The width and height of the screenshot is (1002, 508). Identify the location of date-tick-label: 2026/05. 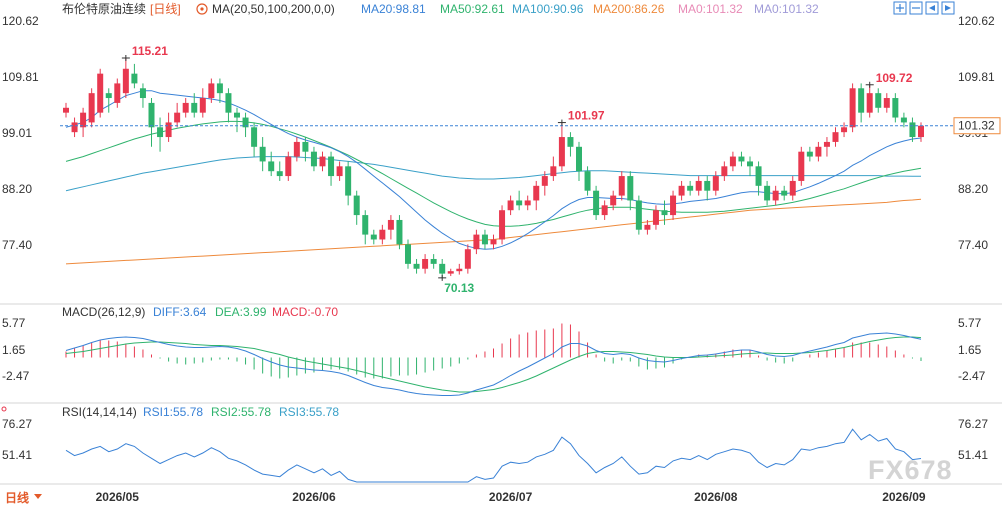
(118, 497).